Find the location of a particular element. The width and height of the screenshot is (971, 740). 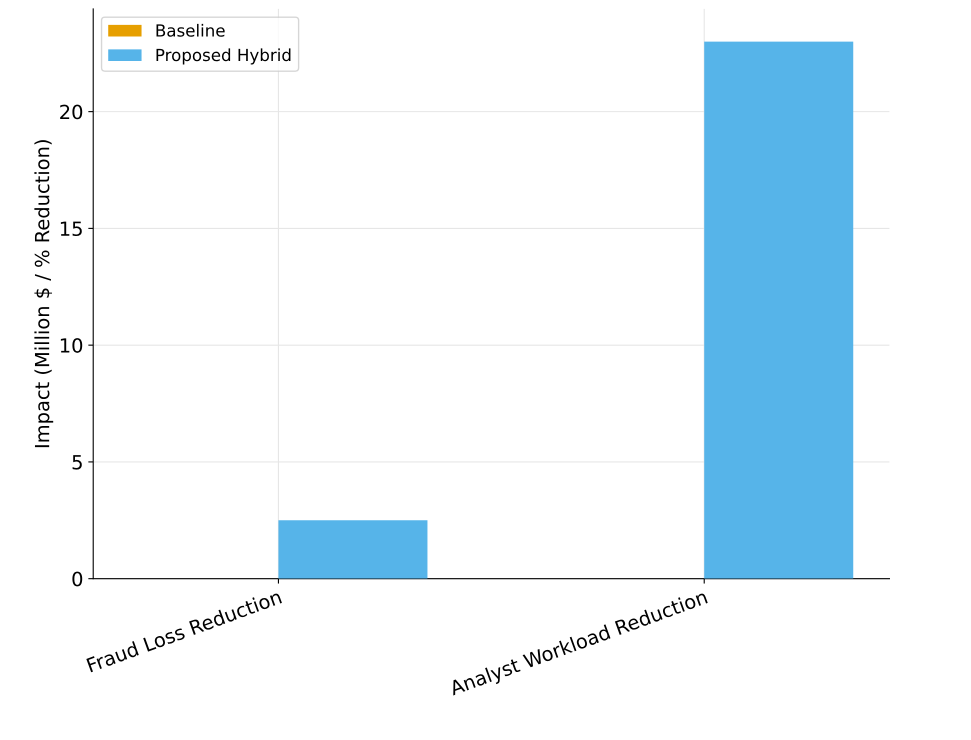

y-tick-label: 15 is located at coordinates (71, 229).